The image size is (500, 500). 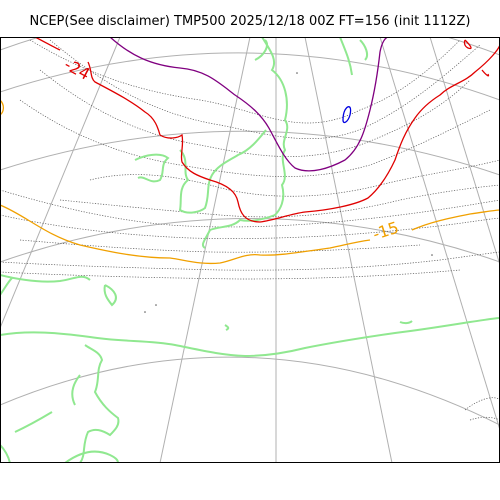 I want to click on isotherm-blue, so click(x=347, y=115).